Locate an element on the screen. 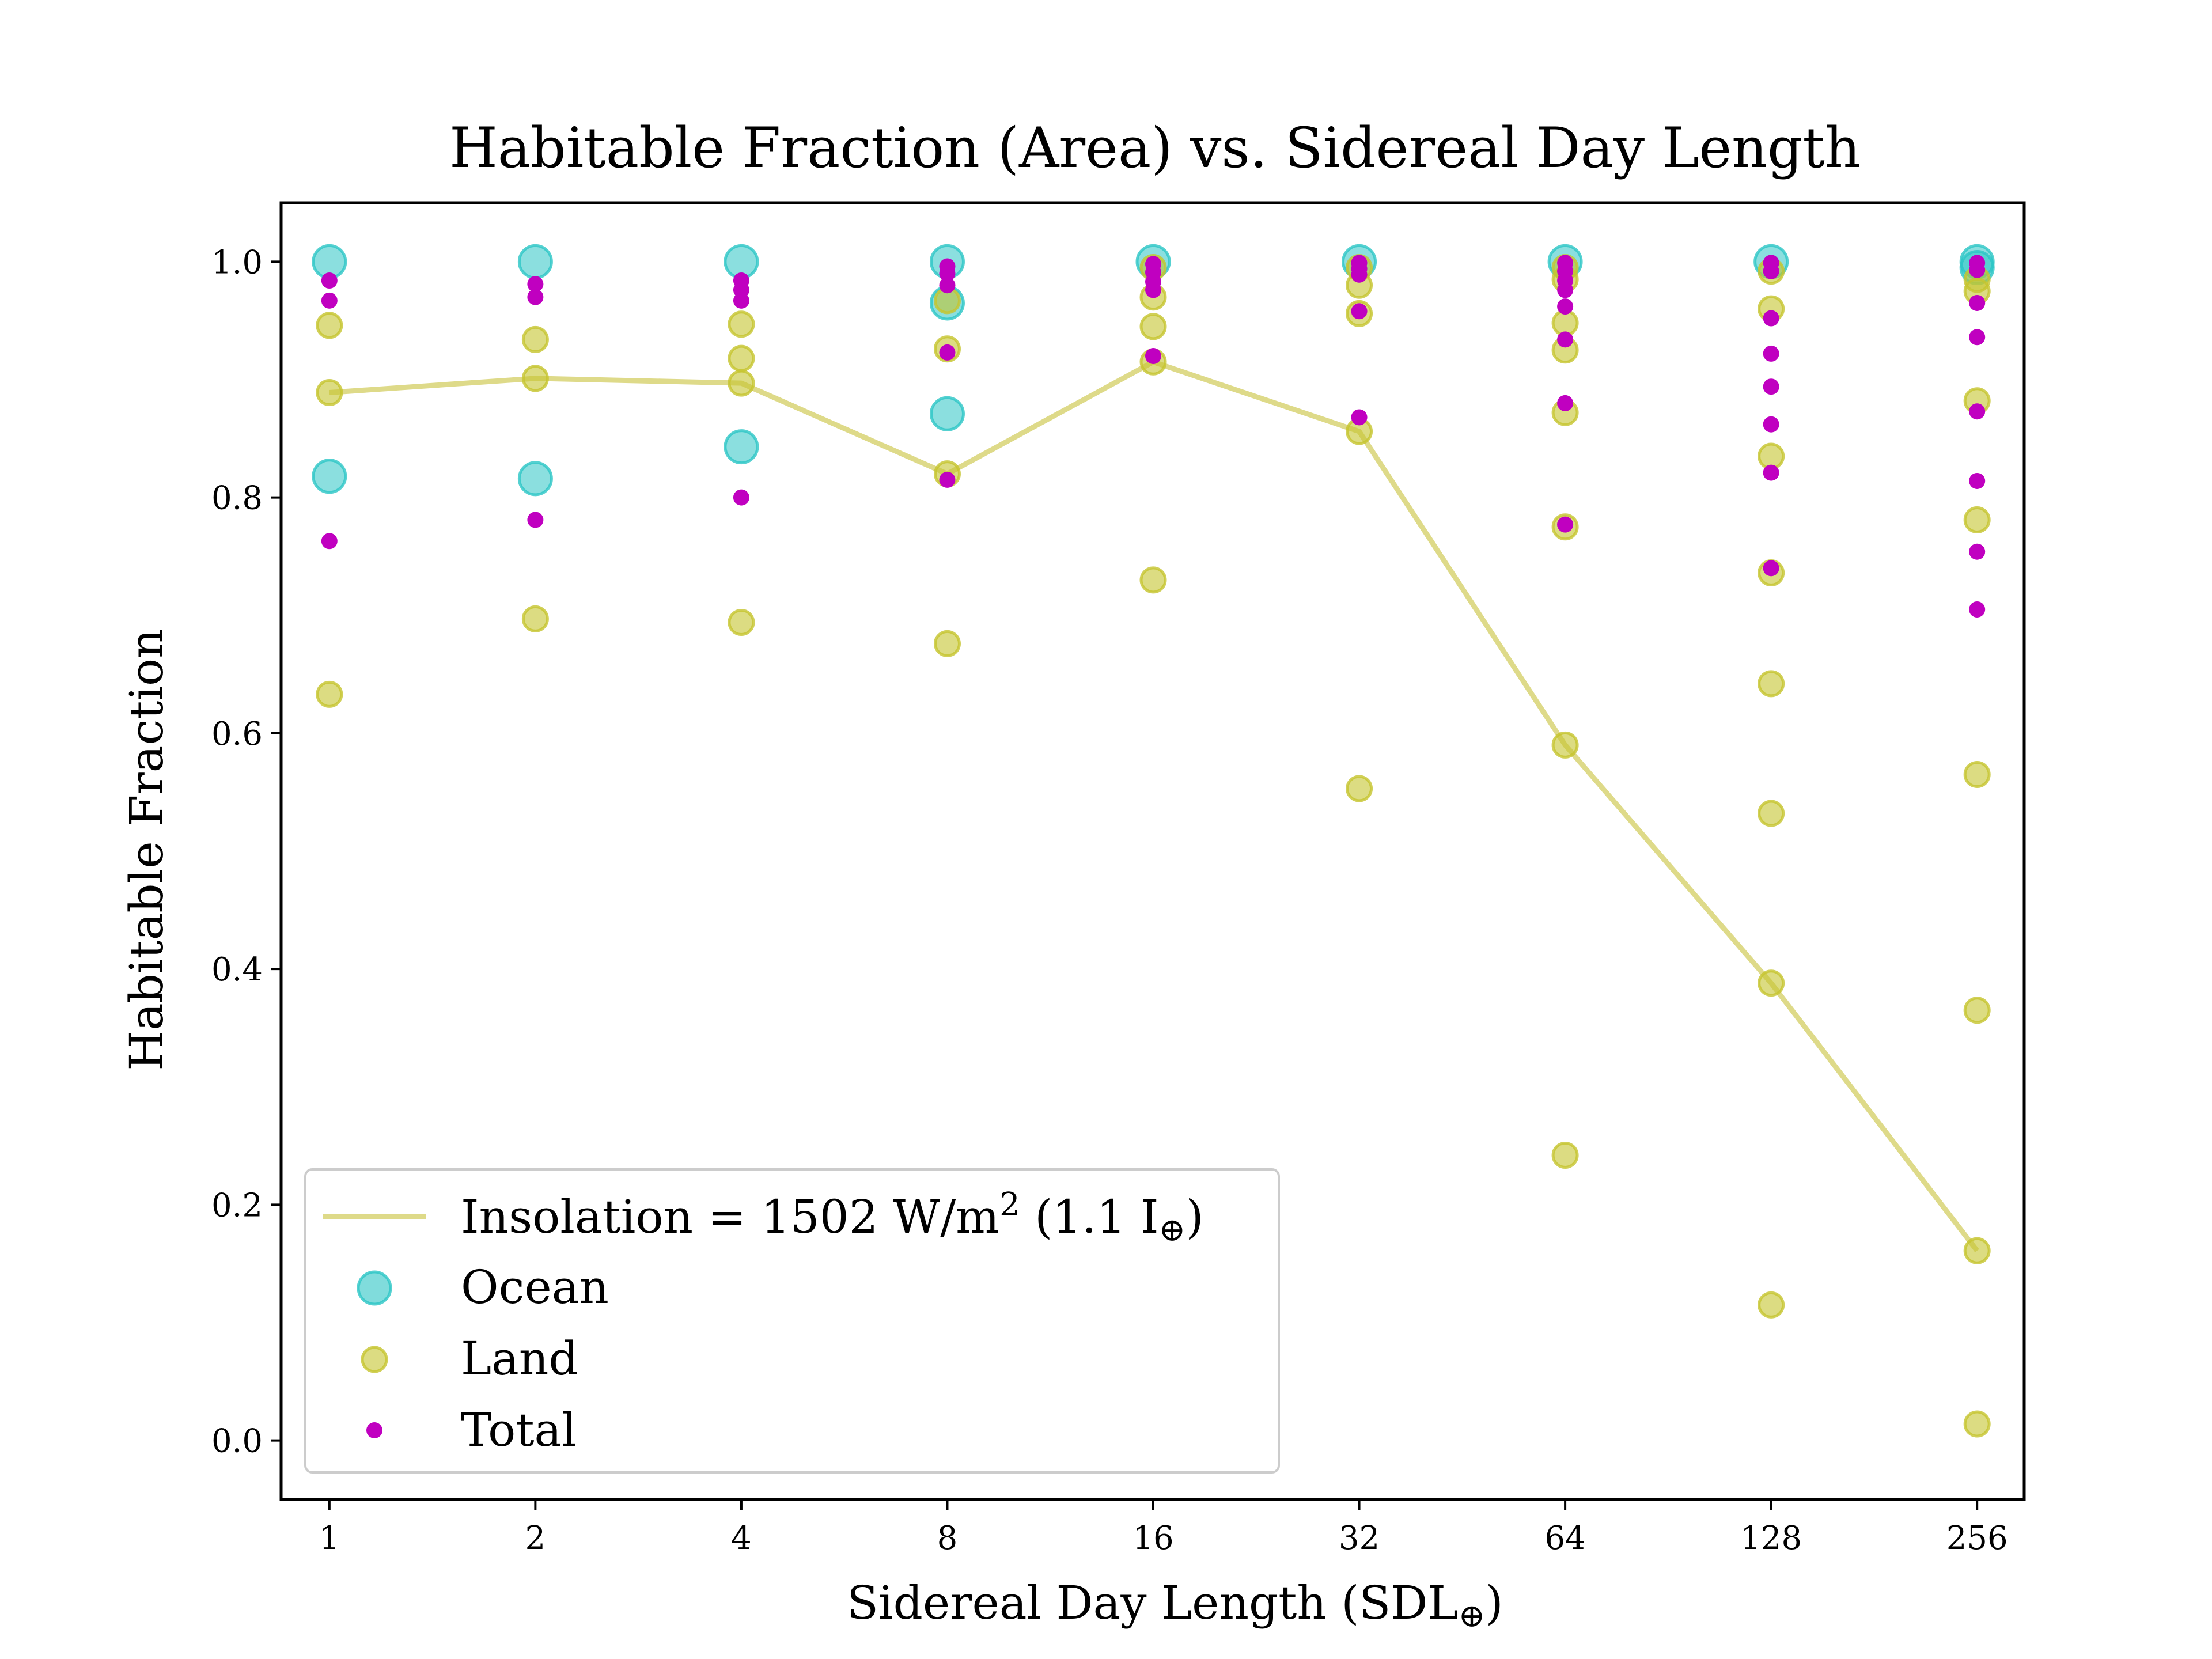 This screenshot has width=2212, height=1659. legend-line-label: Insolation = 1502 W/m2 (1.1 I⊕) is located at coordinates (832, 1217).